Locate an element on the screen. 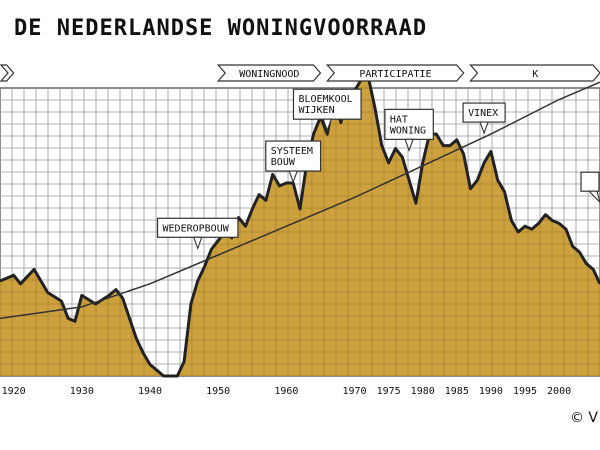 This screenshot has height=450, width=600. x-tick-label: 1980 is located at coordinates (423, 391).